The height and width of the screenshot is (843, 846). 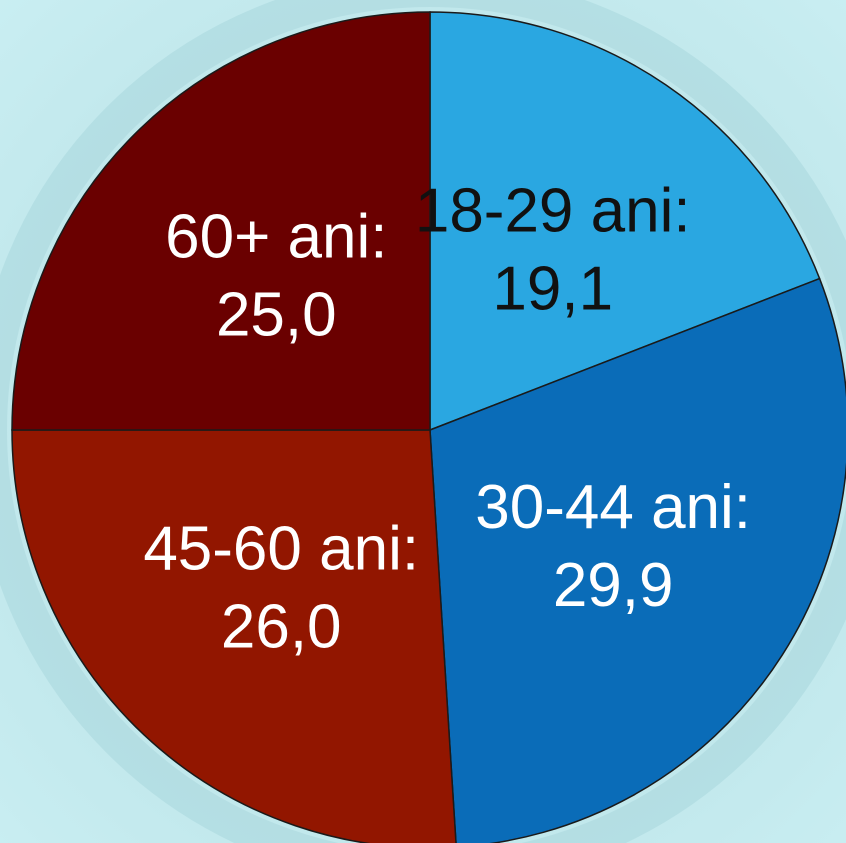 I want to click on slice-value-label: 19,1, so click(x=552, y=289).